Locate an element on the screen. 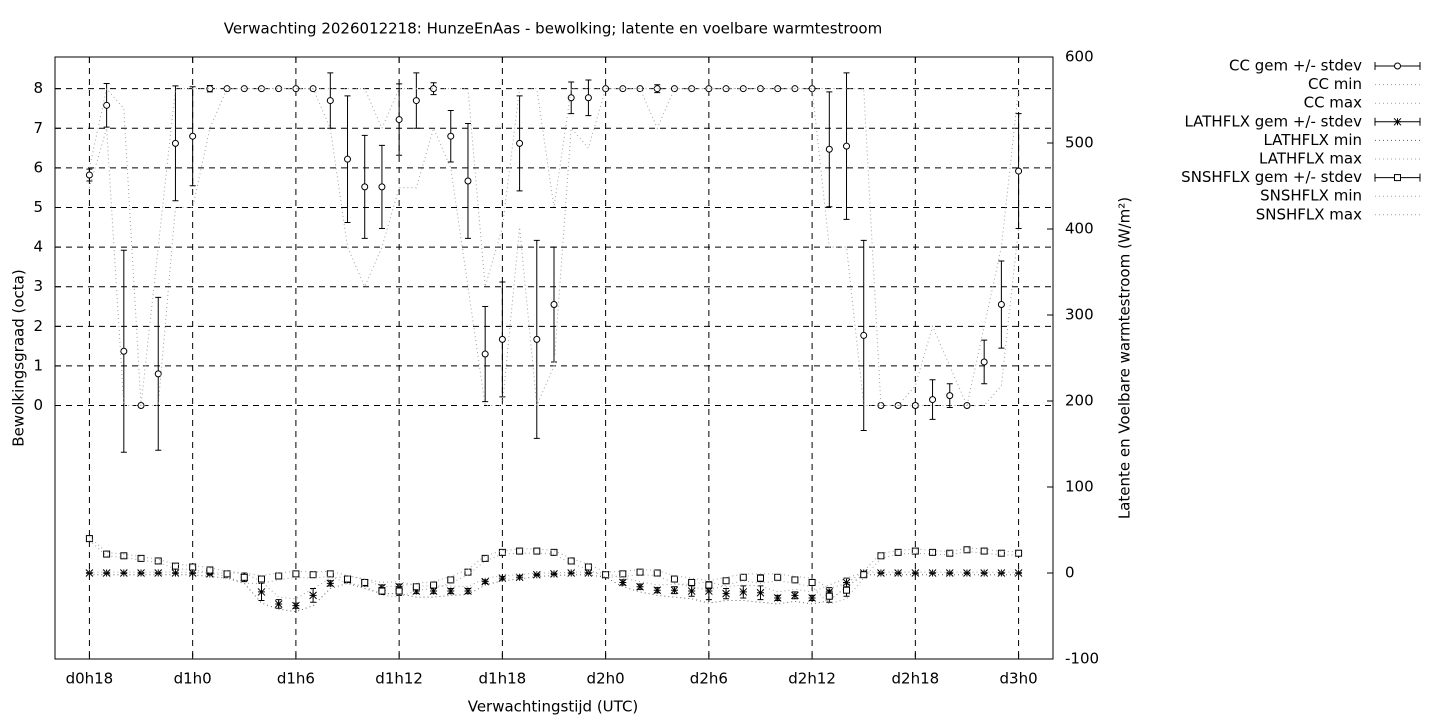 The height and width of the screenshot is (720, 1440). y2-tick-label: 400 is located at coordinates (1079, 229).